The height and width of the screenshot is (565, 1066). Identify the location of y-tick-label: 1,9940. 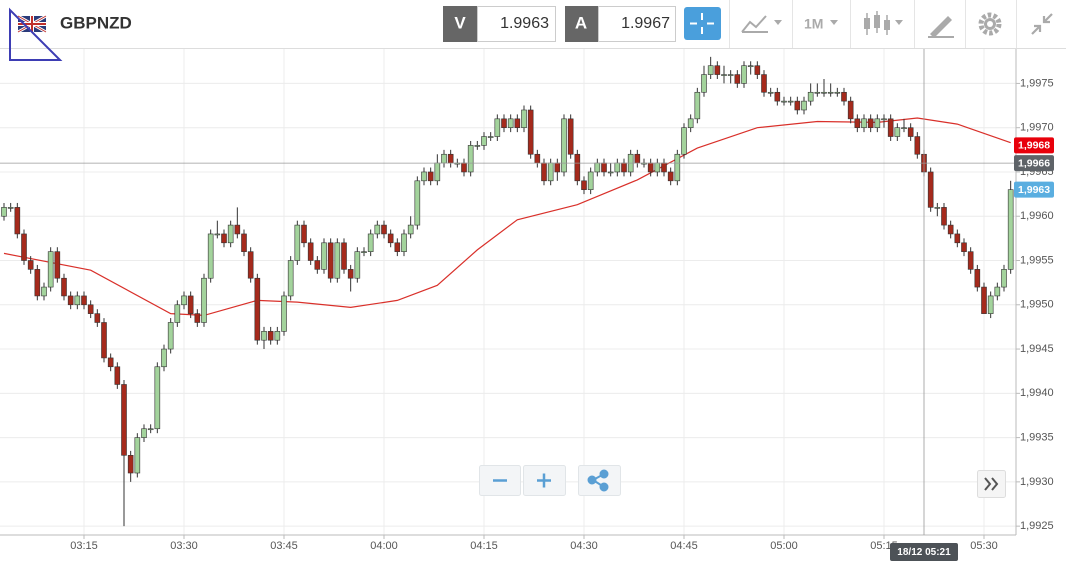
(1037, 393).